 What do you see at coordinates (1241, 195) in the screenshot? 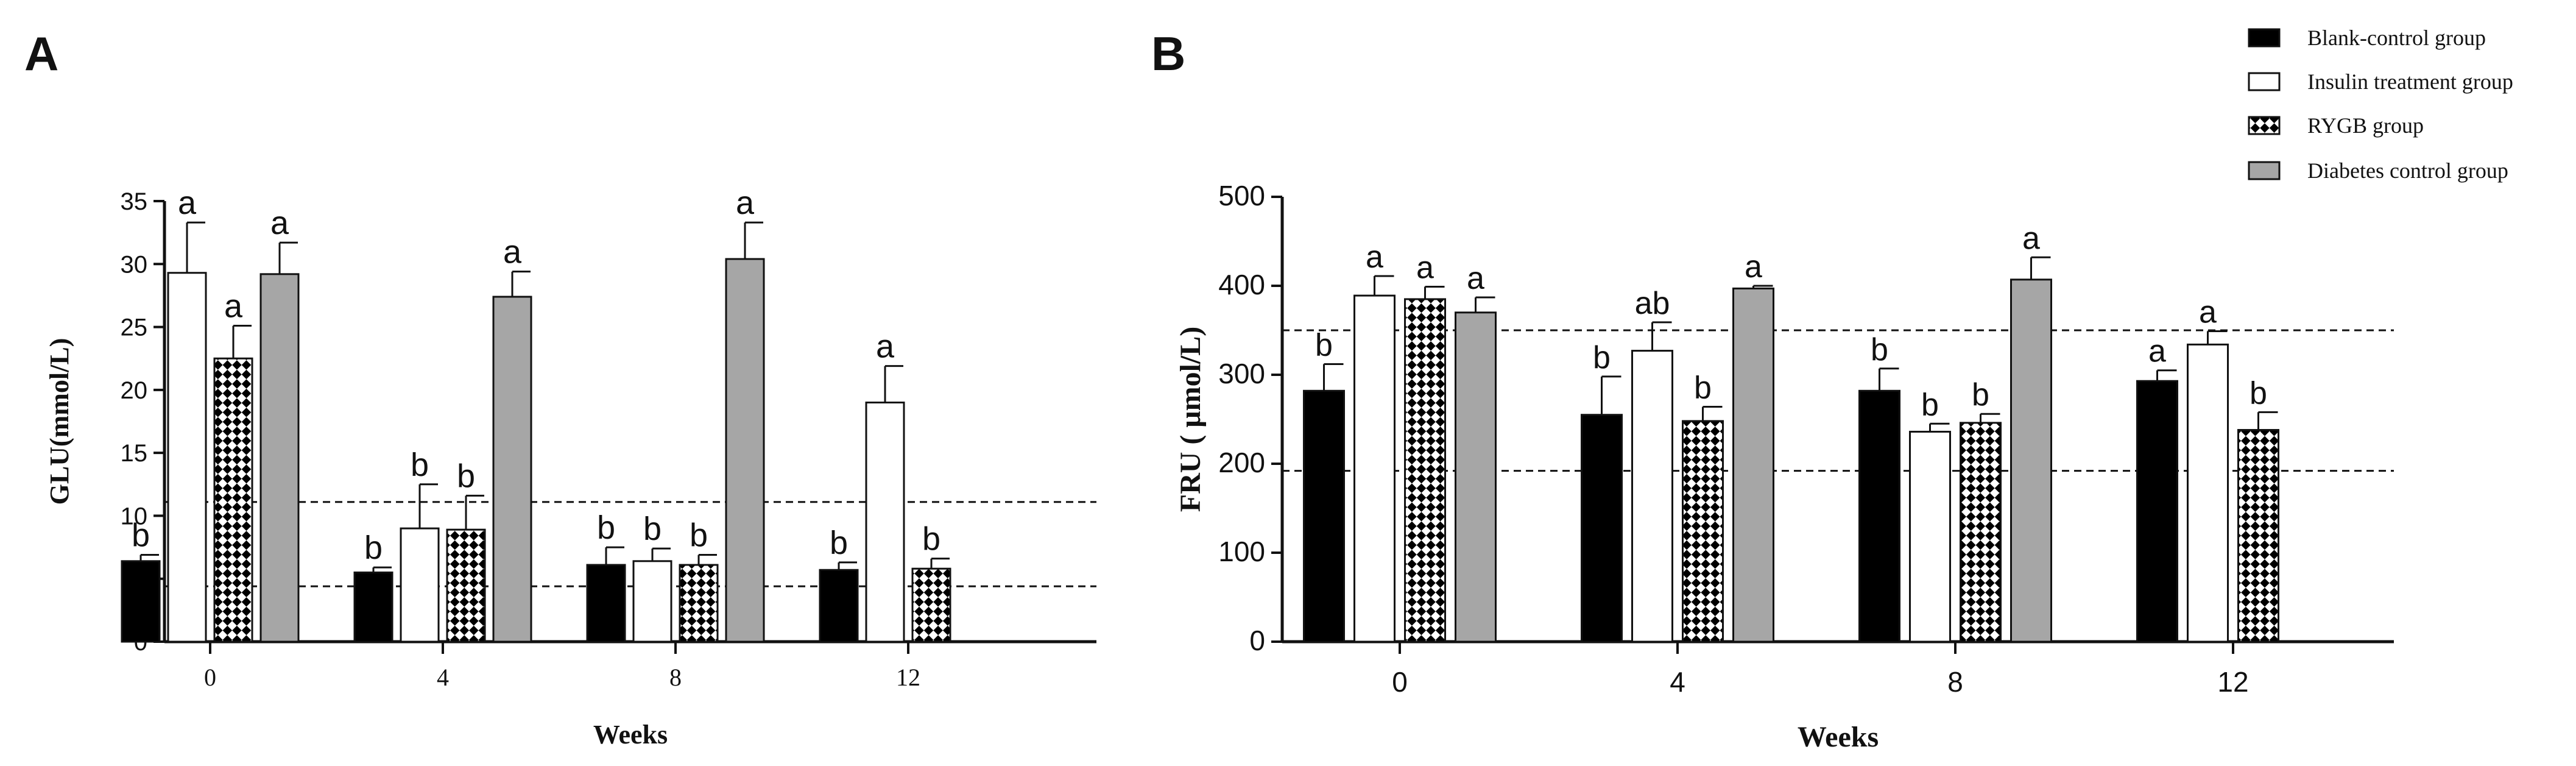
I see `fru-y-tick-label: 500` at bounding box center [1241, 195].